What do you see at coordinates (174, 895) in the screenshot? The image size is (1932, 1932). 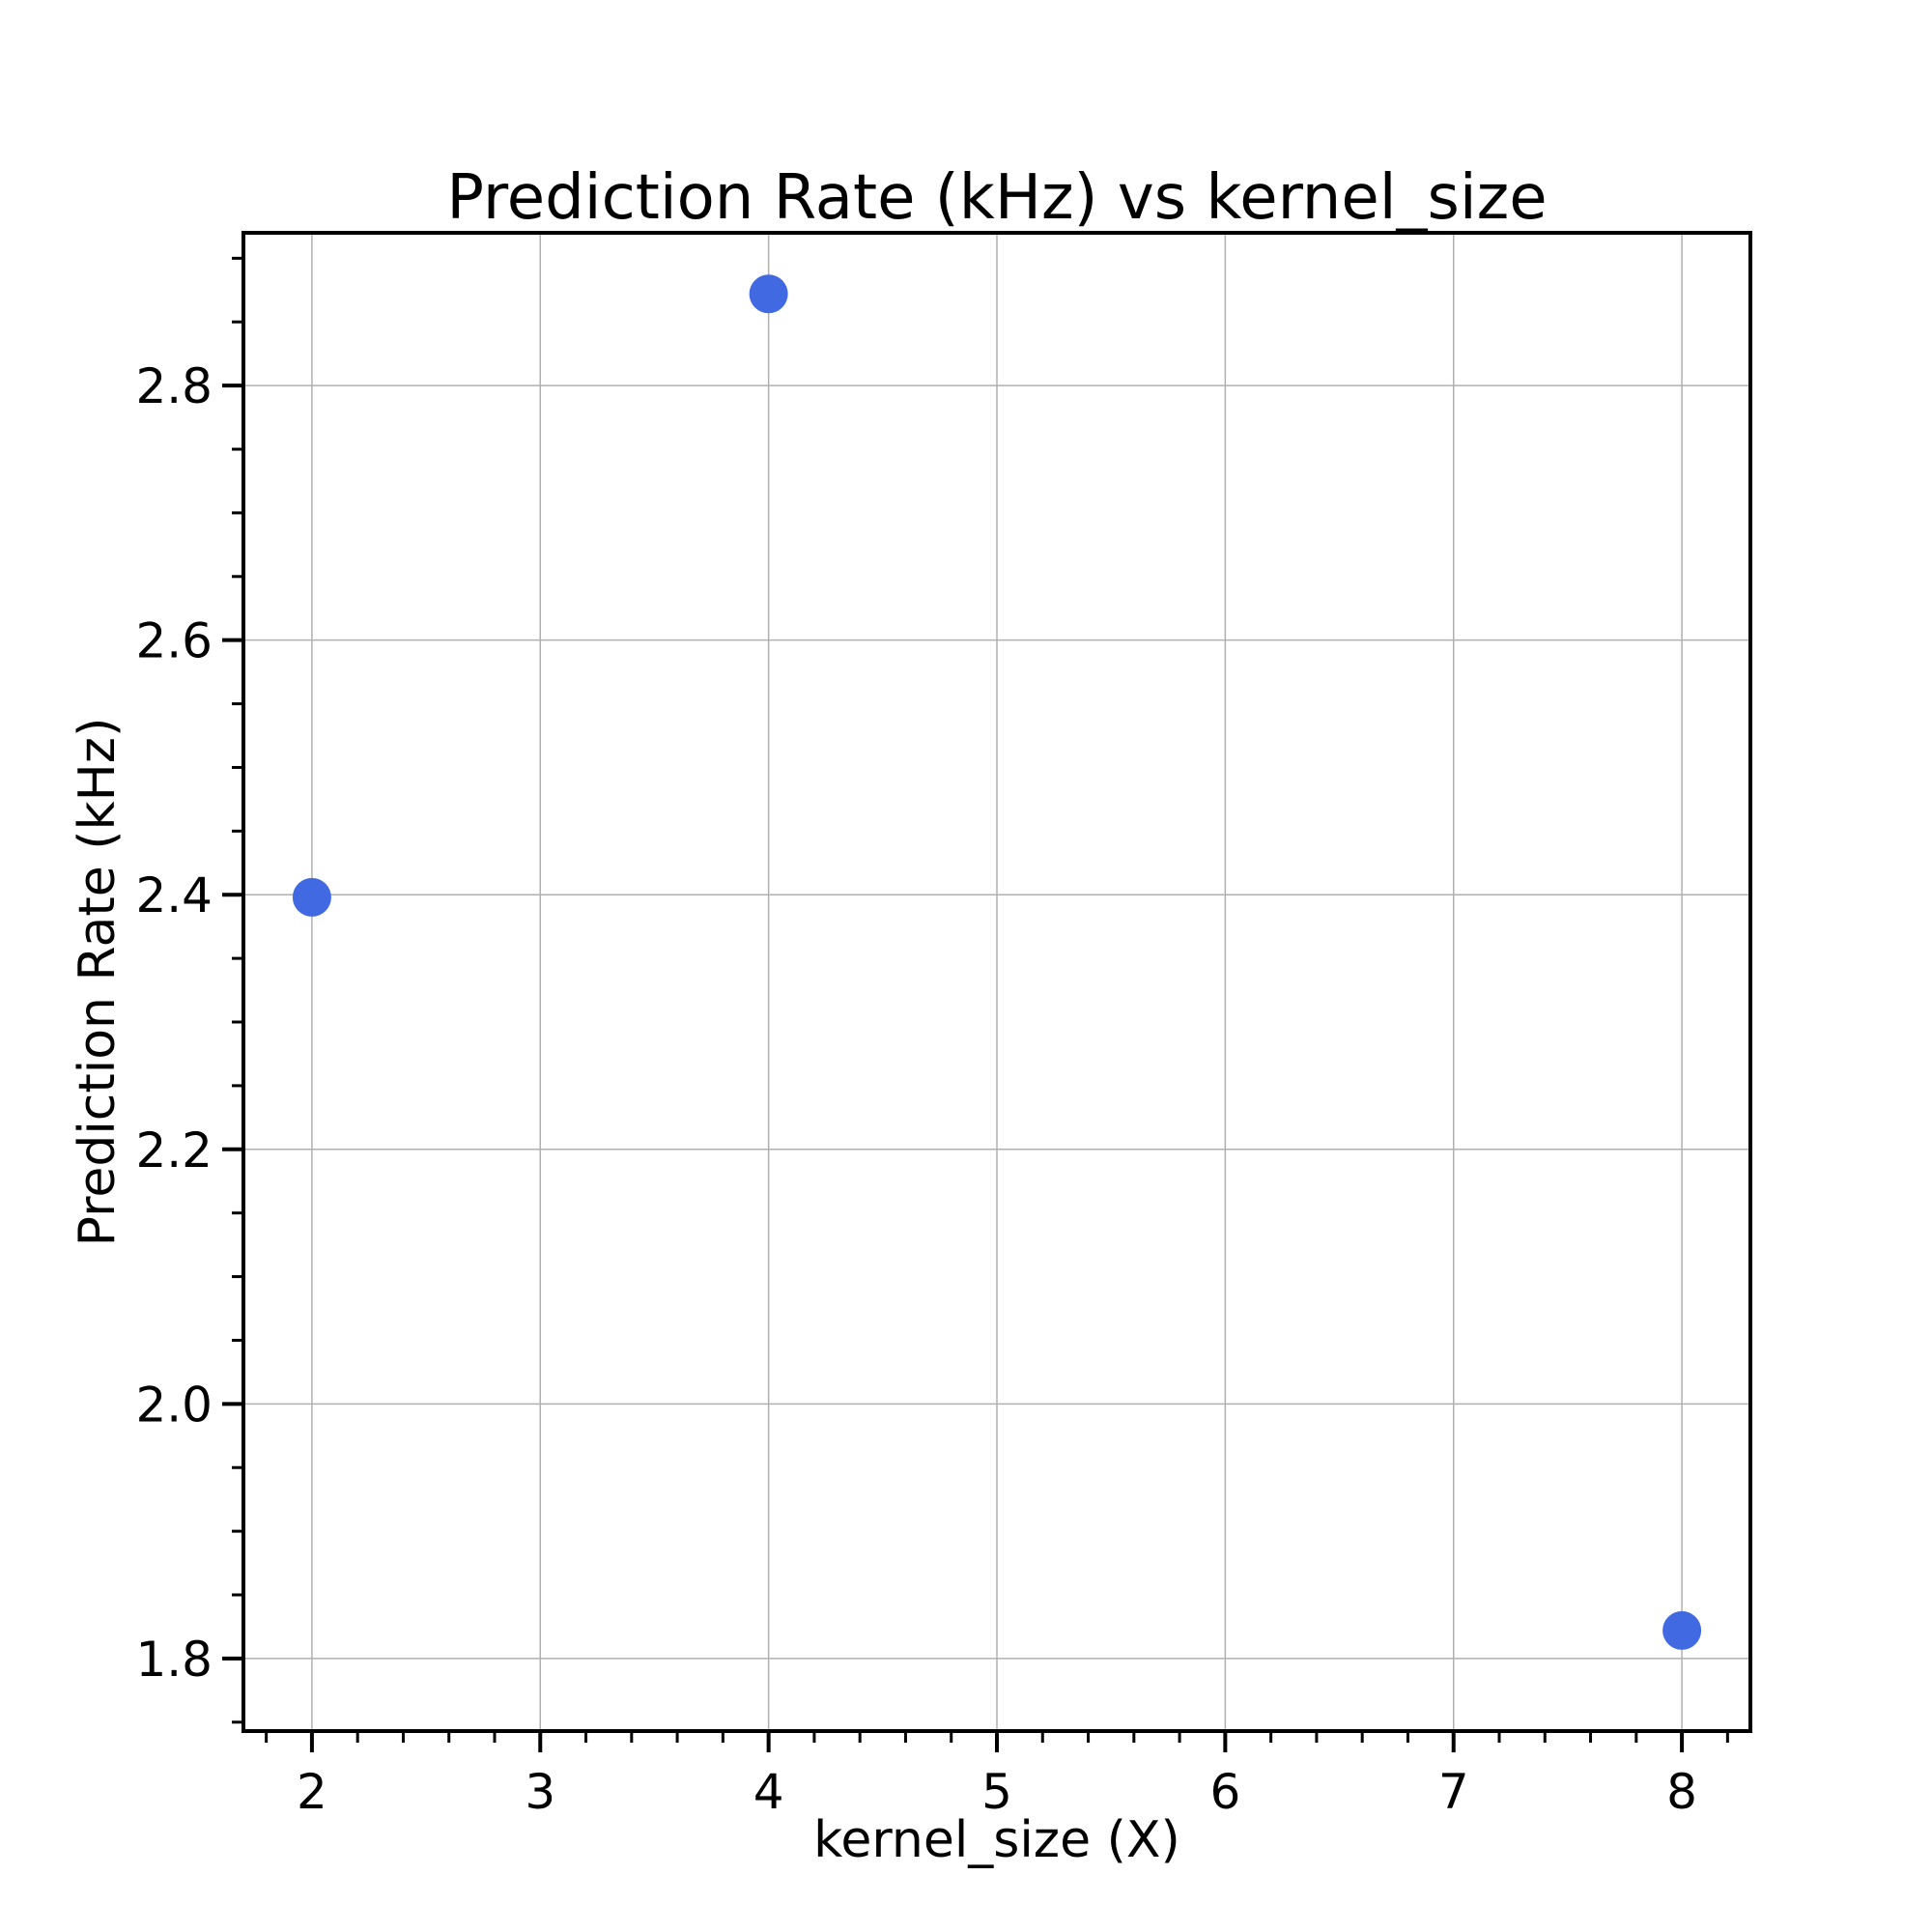 I see `y-tick-label: 2.4` at bounding box center [174, 895].